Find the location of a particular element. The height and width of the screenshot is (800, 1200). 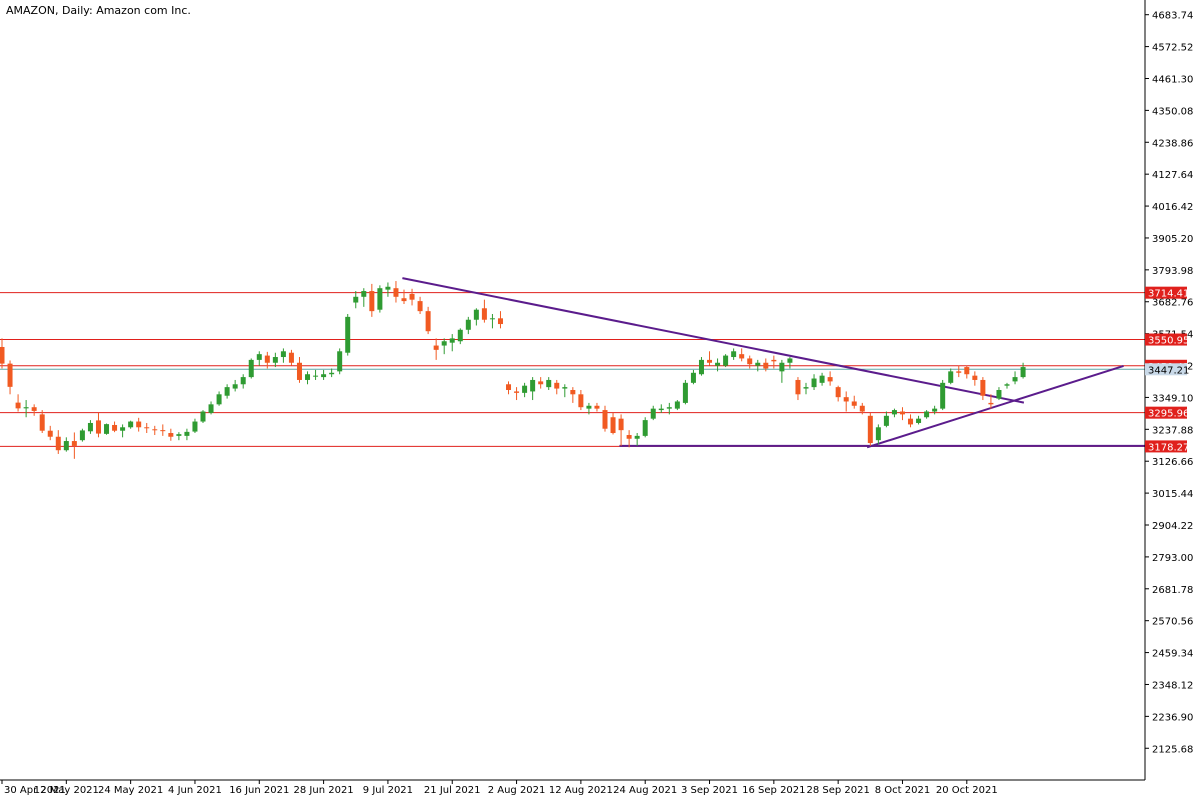

trendline-ascending is located at coordinates (995, 406).